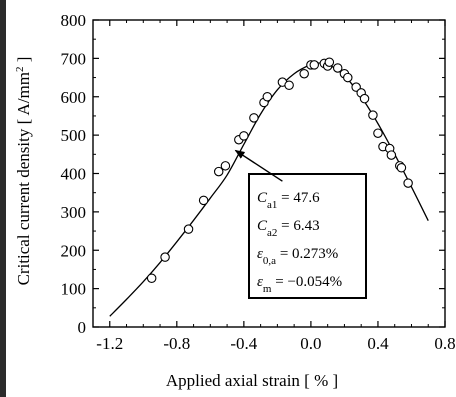  What do you see at coordinates (23, 178) in the screenshot?
I see `y-axis-title-main: Critical current density [ A/mm` at bounding box center [23, 178].